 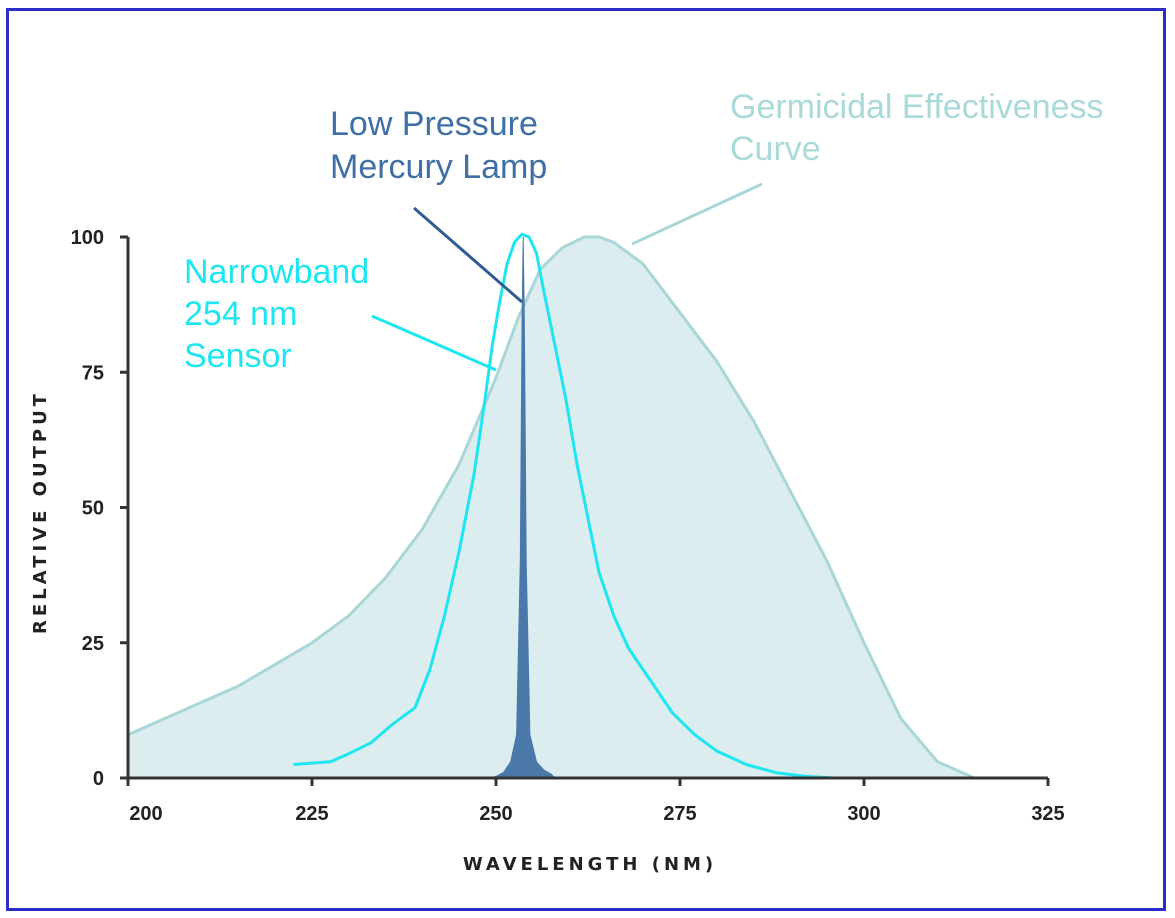 What do you see at coordinates (438, 167) in the screenshot?
I see `lamp-label-line-2: Mercury Lamp` at bounding box center [438, 167].